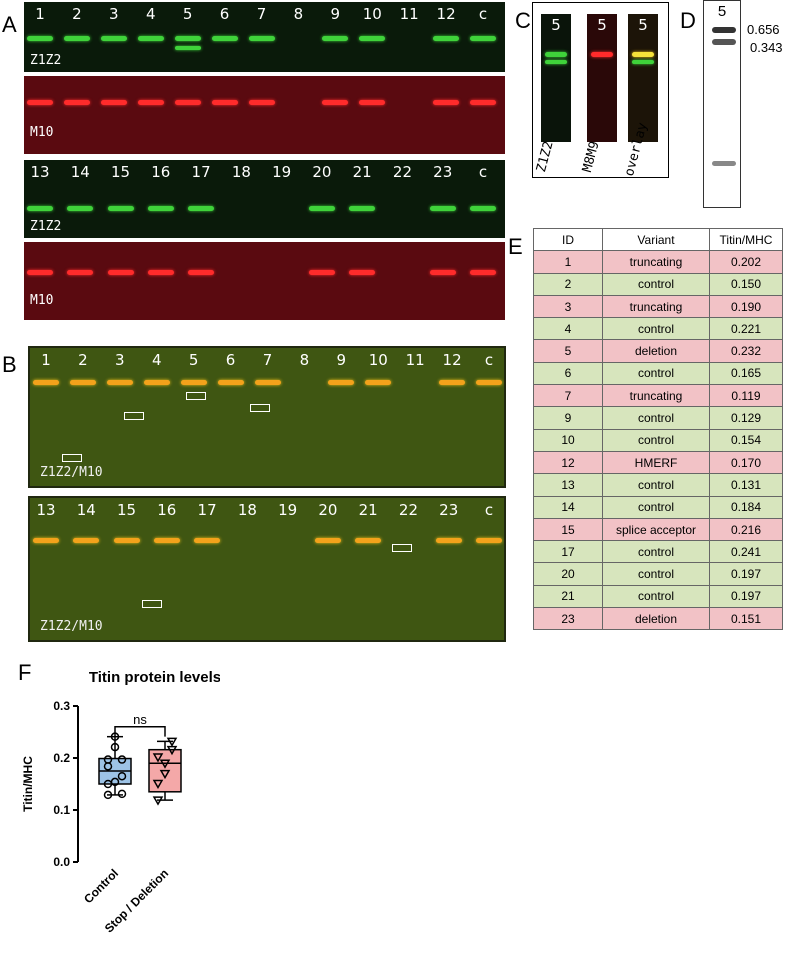  I want to click on cell-variant: truncating, so click(656, 262).